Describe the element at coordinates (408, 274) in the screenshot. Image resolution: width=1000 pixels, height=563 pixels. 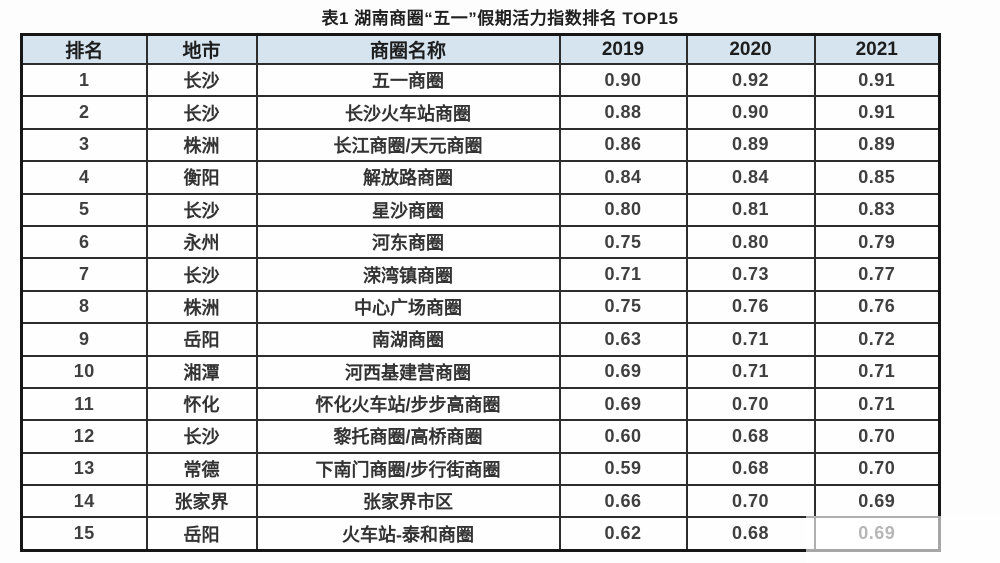
I see `district-cell: 溁湾镇商圈` at that location.